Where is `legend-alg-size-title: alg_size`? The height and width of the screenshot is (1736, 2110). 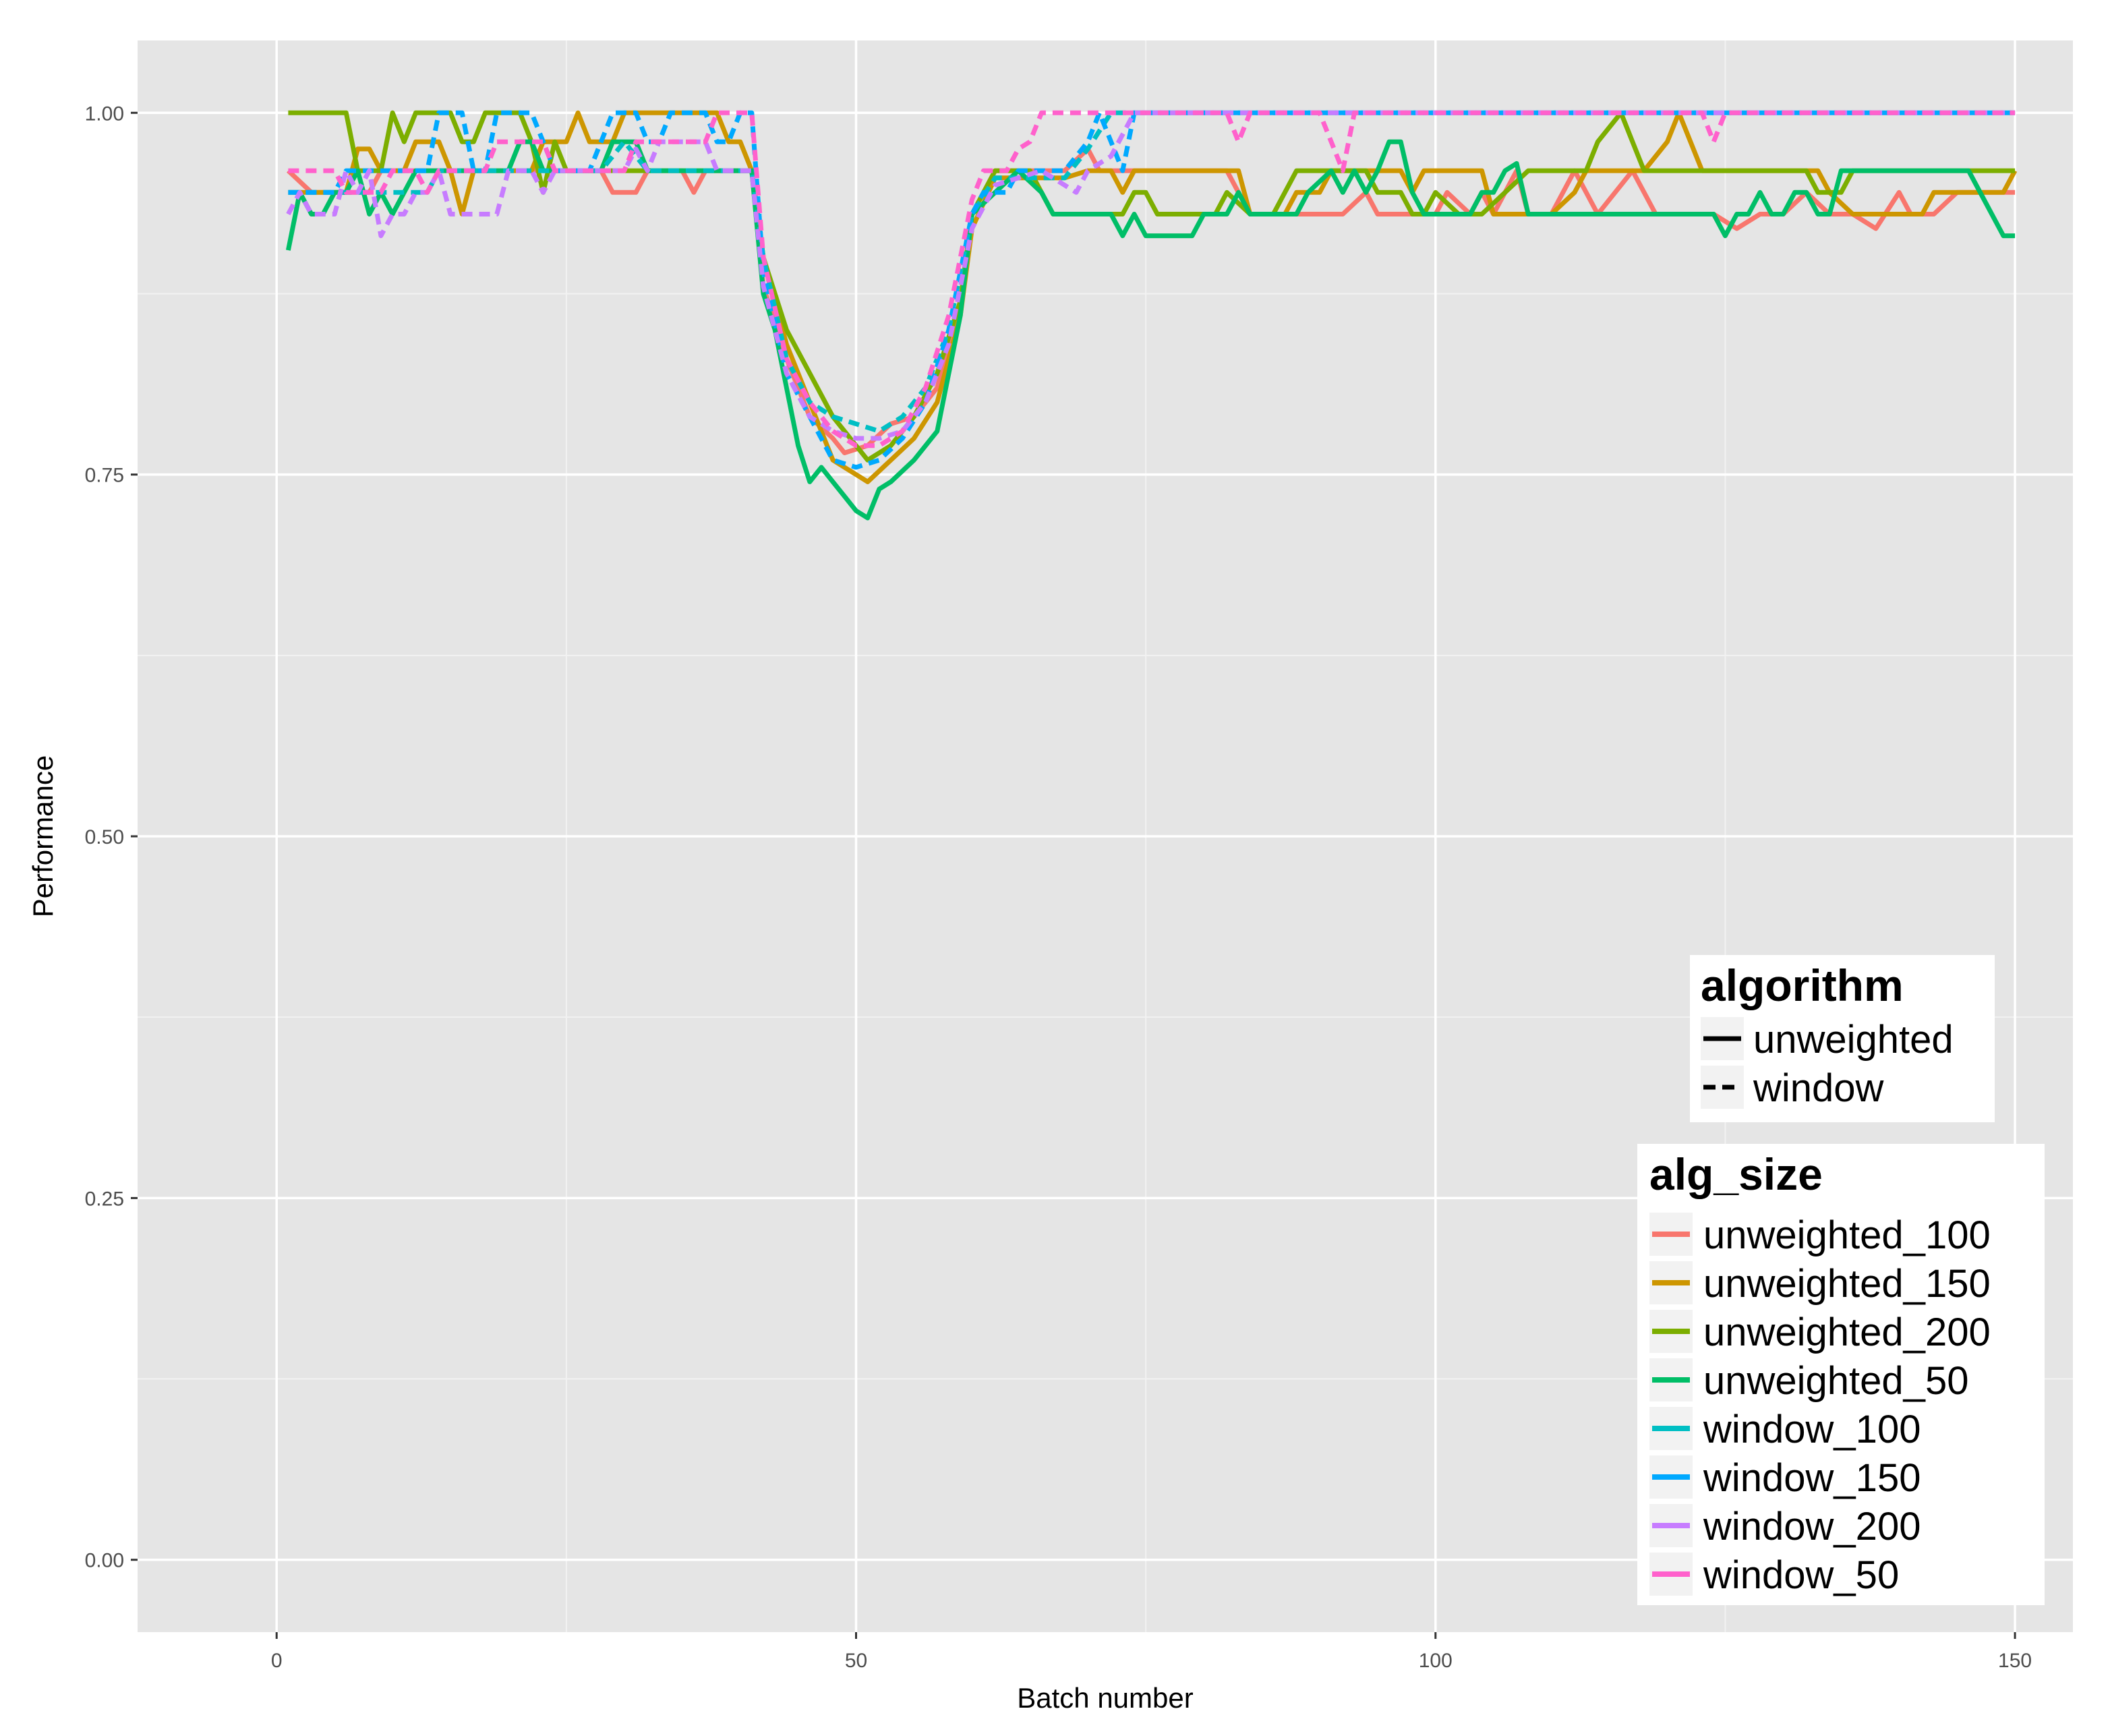
legend-alg-size-title: alg_size is located at coordinates (1736, 1174).